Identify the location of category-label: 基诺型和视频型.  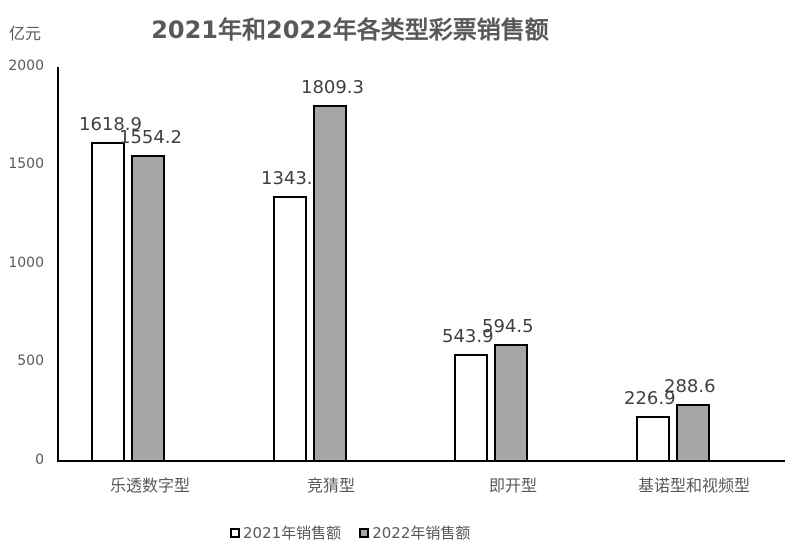
(693, 485).